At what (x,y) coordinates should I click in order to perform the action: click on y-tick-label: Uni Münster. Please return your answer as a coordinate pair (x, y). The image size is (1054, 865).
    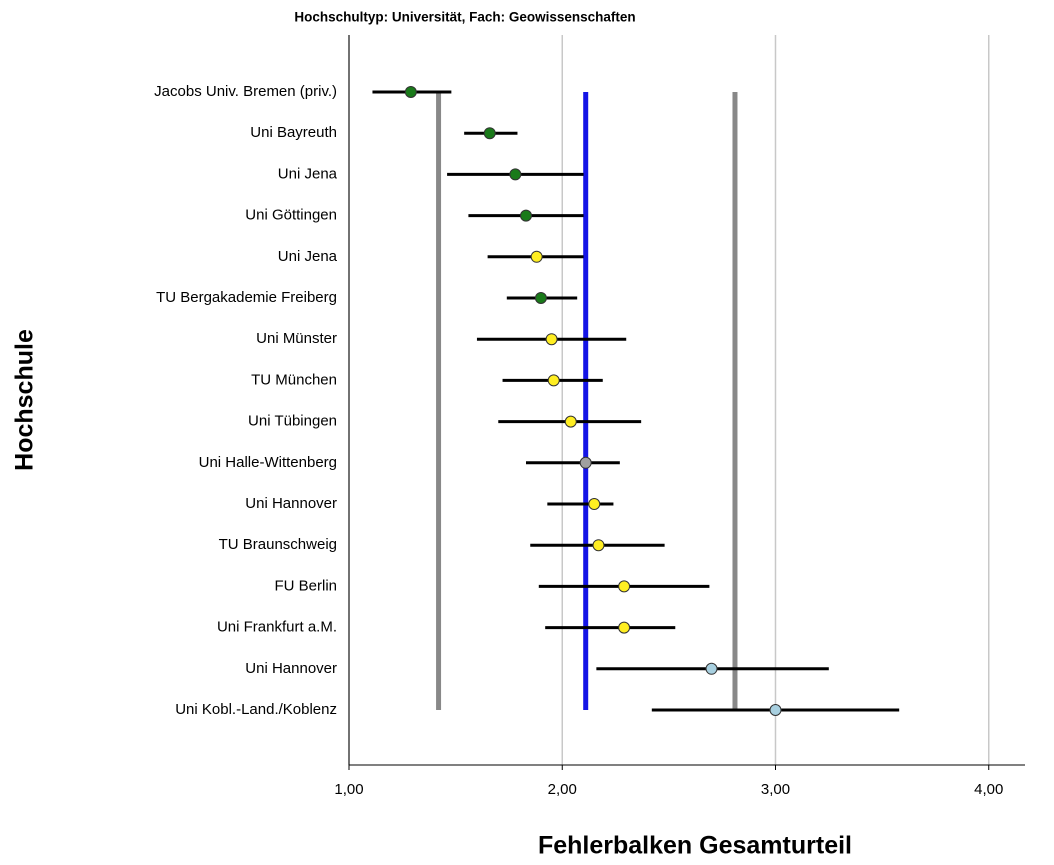
    Looking at the image, I should click on (296, 338).